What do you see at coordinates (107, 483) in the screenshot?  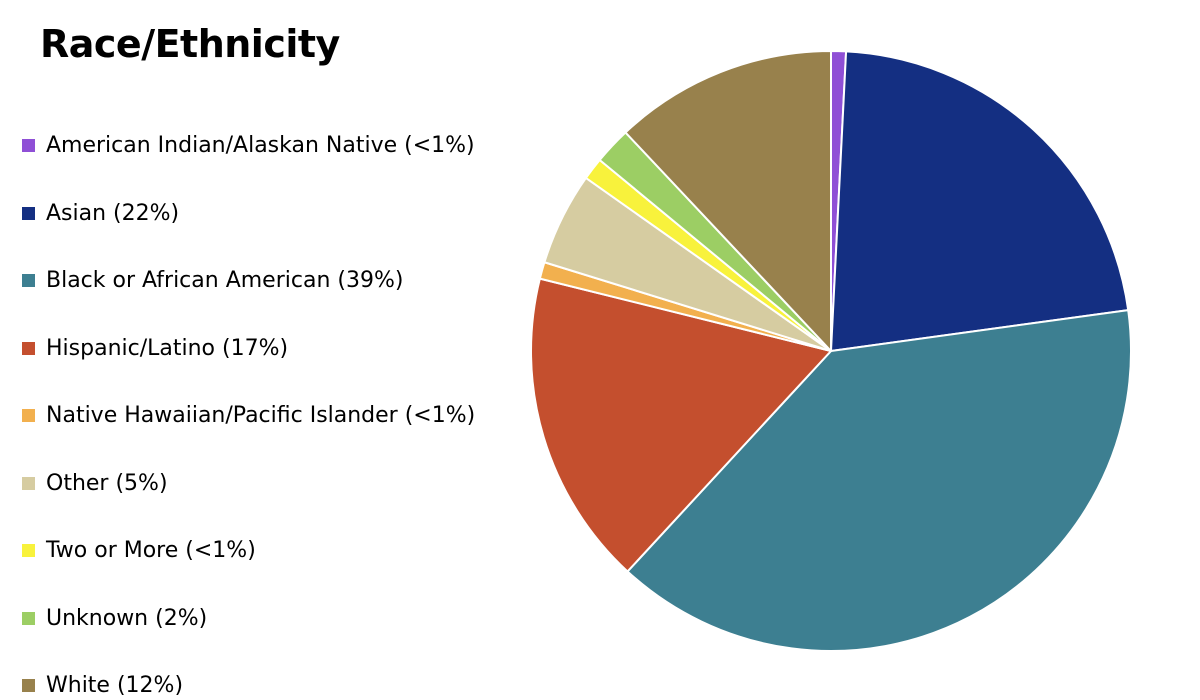 I see `legend-label-other: Other (5%)` at bounding box center [107, 483].